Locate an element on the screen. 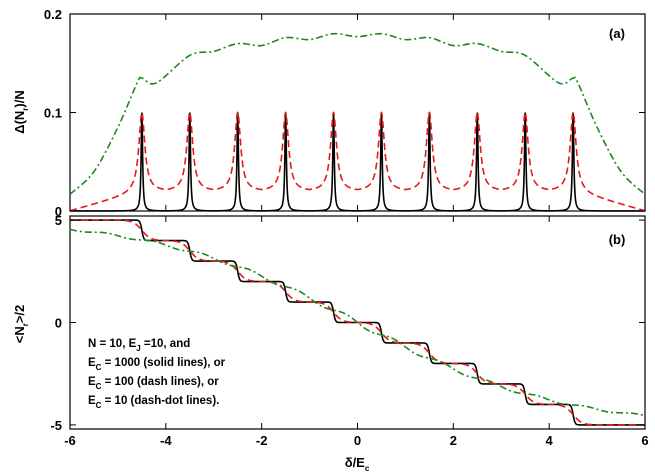 The height and width of the screenshot is (472, 655). x-tick-label: 6 is located at coordinates (644, 440).